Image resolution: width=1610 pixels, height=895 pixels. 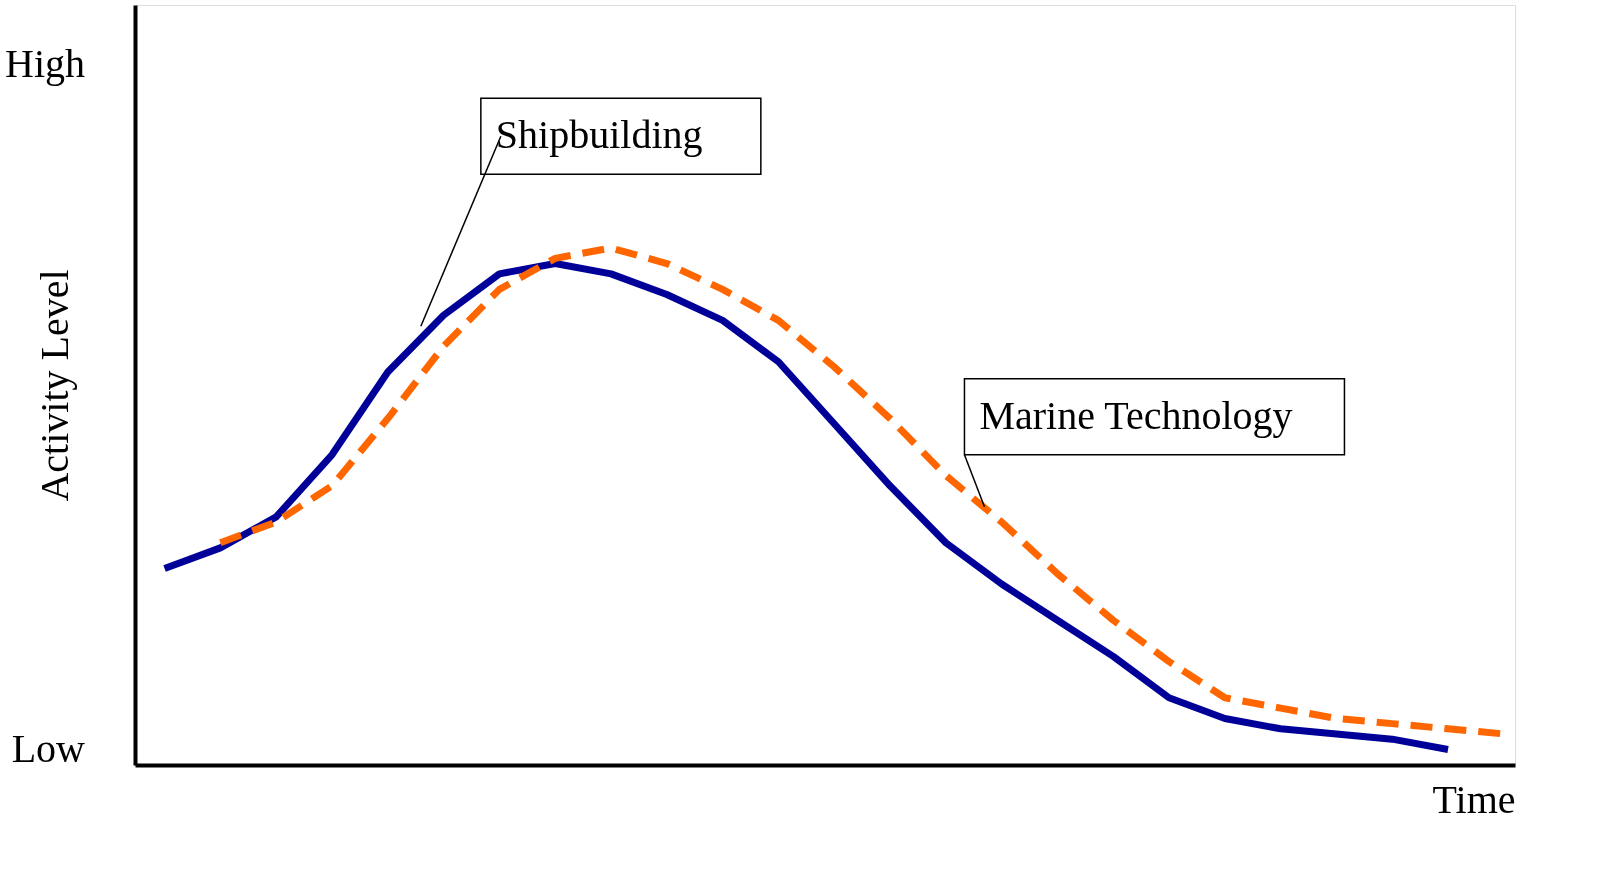 What do you see at coordinates (48, 748) in the screenshot?
I see `text: Low` at bounding box center [48, 748].